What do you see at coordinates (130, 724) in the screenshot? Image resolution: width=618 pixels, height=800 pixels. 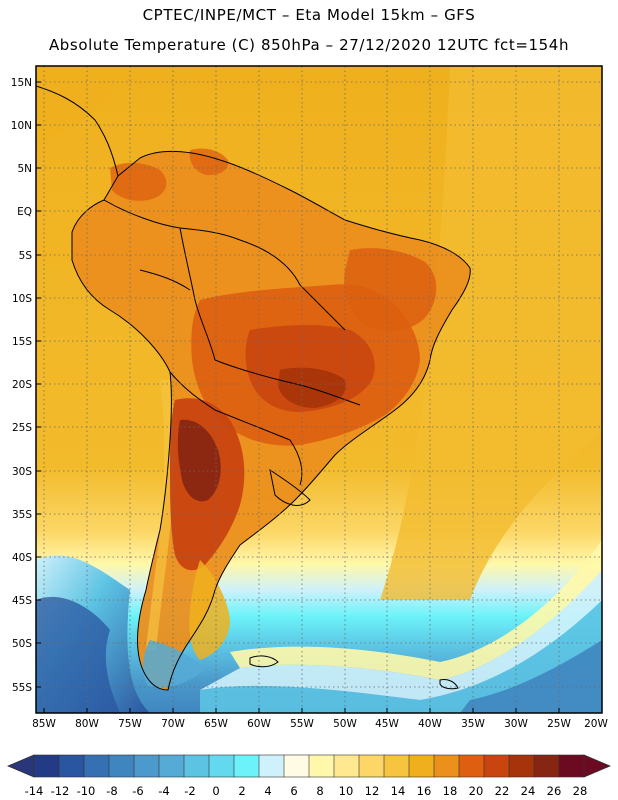 I see `lon-label: 75W` at bounding box center [130, 724].